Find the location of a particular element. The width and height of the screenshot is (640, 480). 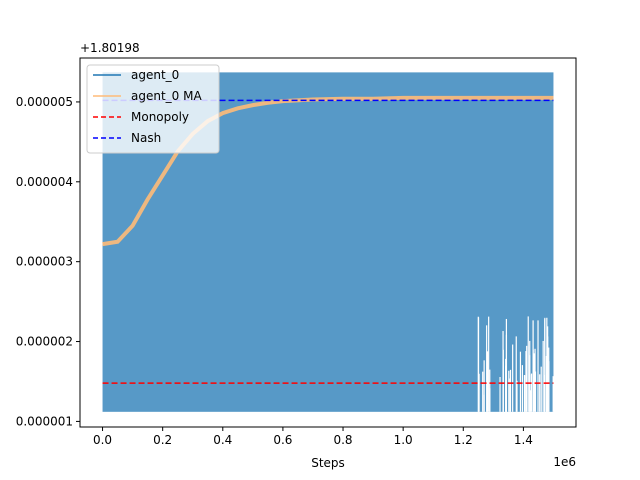

legend-label: agent_0 is located at coordinates (155, 75).